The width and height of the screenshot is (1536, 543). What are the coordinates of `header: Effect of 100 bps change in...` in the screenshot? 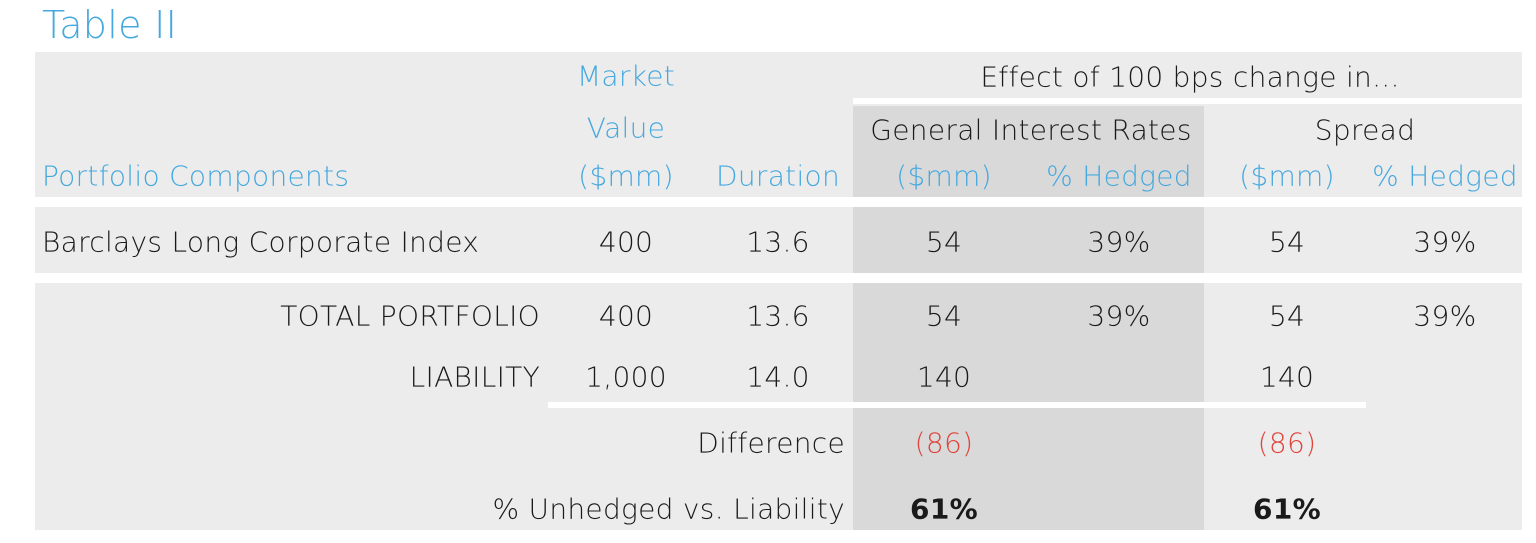 It's located at (1190, 77).